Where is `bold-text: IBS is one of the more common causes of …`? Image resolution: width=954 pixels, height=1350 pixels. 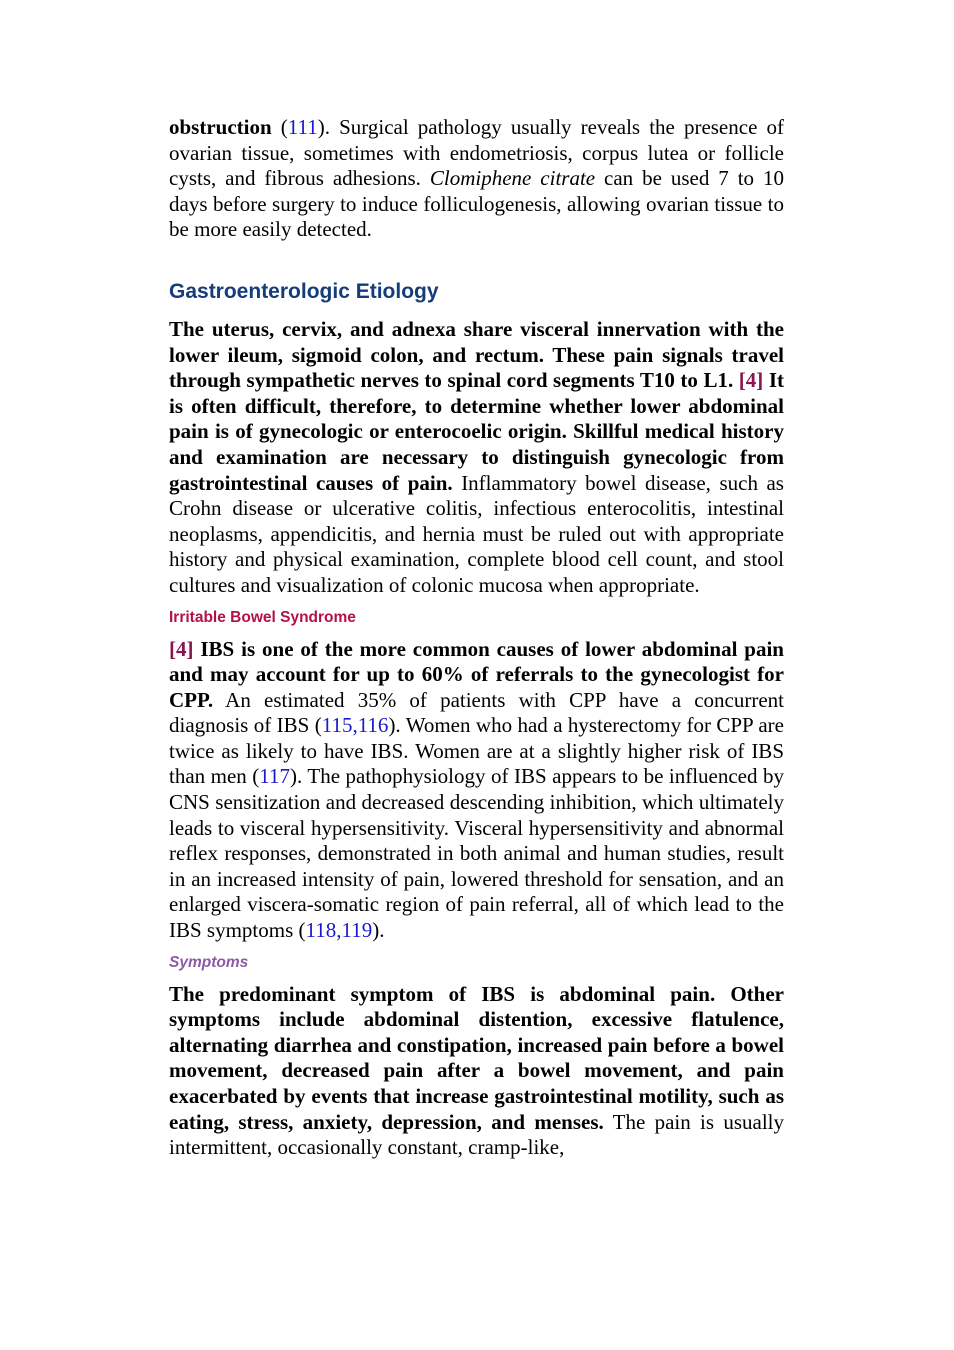 bold-text: IBS is one of the more common causes of … is located at coordinates (476, 674).